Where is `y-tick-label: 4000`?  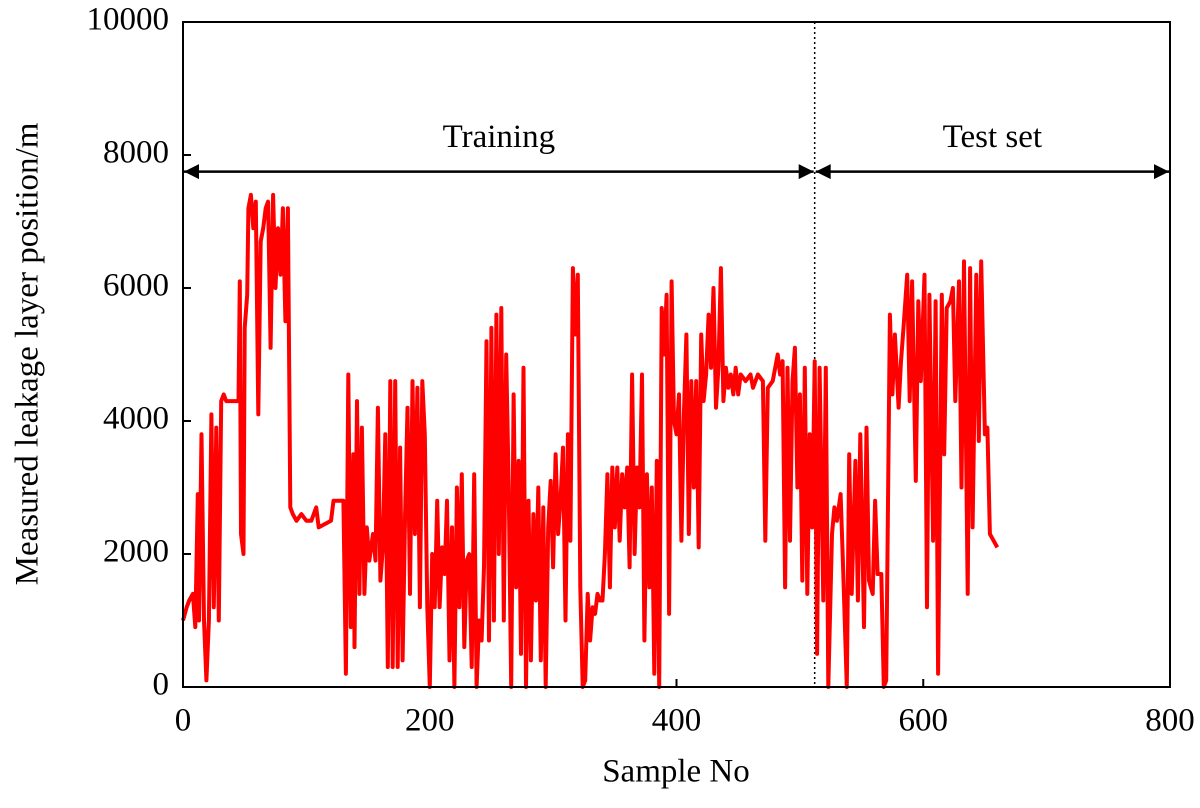 y-tick-label: 4000 is located at coordinates (136, 419).